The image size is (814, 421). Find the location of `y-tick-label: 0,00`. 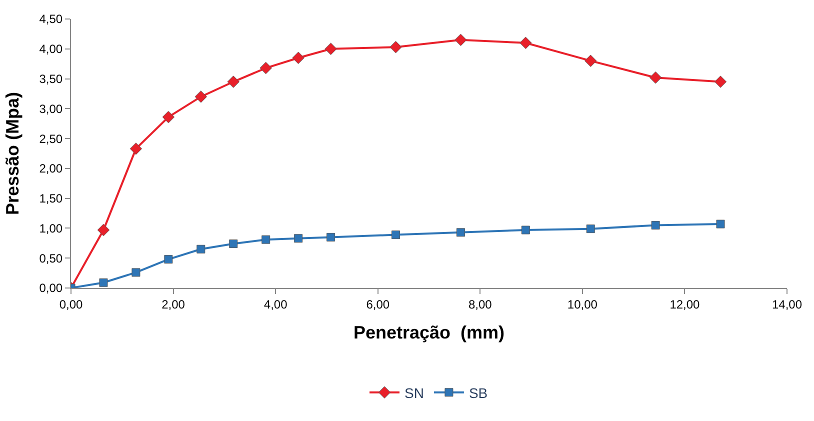

y-tick-label: 0,00 is located at coordinates (51, 288).